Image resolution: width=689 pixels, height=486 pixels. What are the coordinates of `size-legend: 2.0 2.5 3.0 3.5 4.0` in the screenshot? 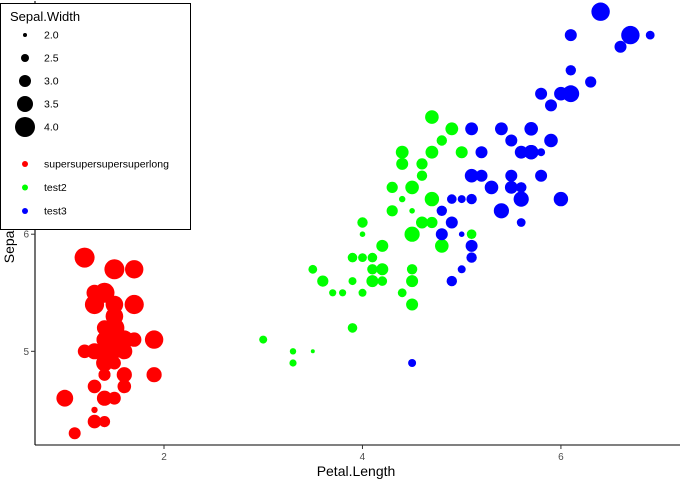 It's located at (37, 83).